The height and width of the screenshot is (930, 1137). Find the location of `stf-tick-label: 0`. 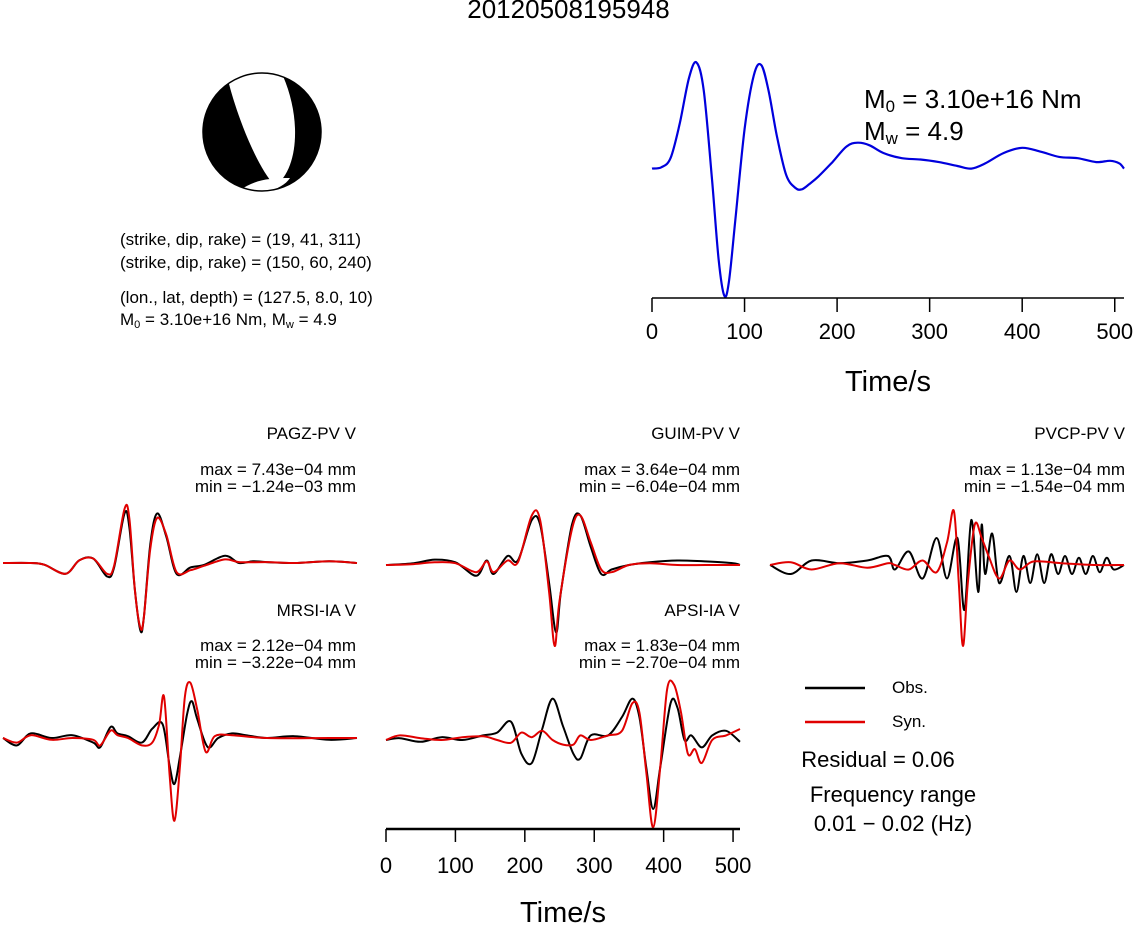

stf-tick-label: 0 is located at coordinates (652, 331).